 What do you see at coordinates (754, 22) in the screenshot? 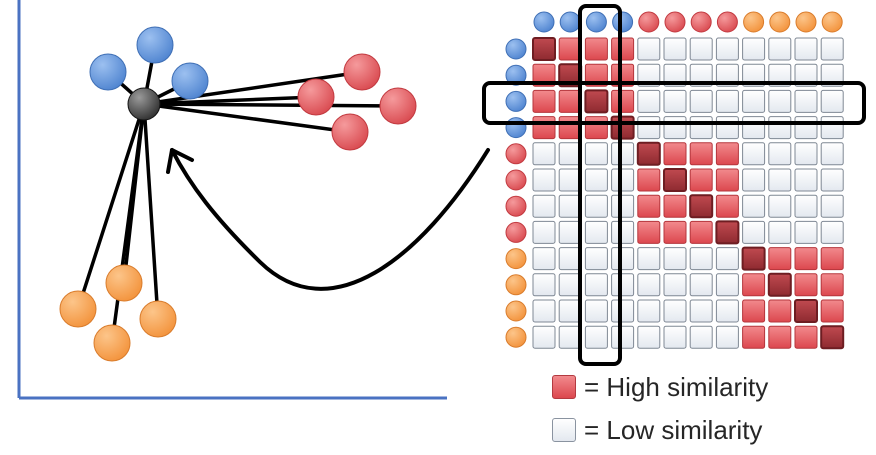
I see `orange-col-marker` at bounding box center [754, 22].